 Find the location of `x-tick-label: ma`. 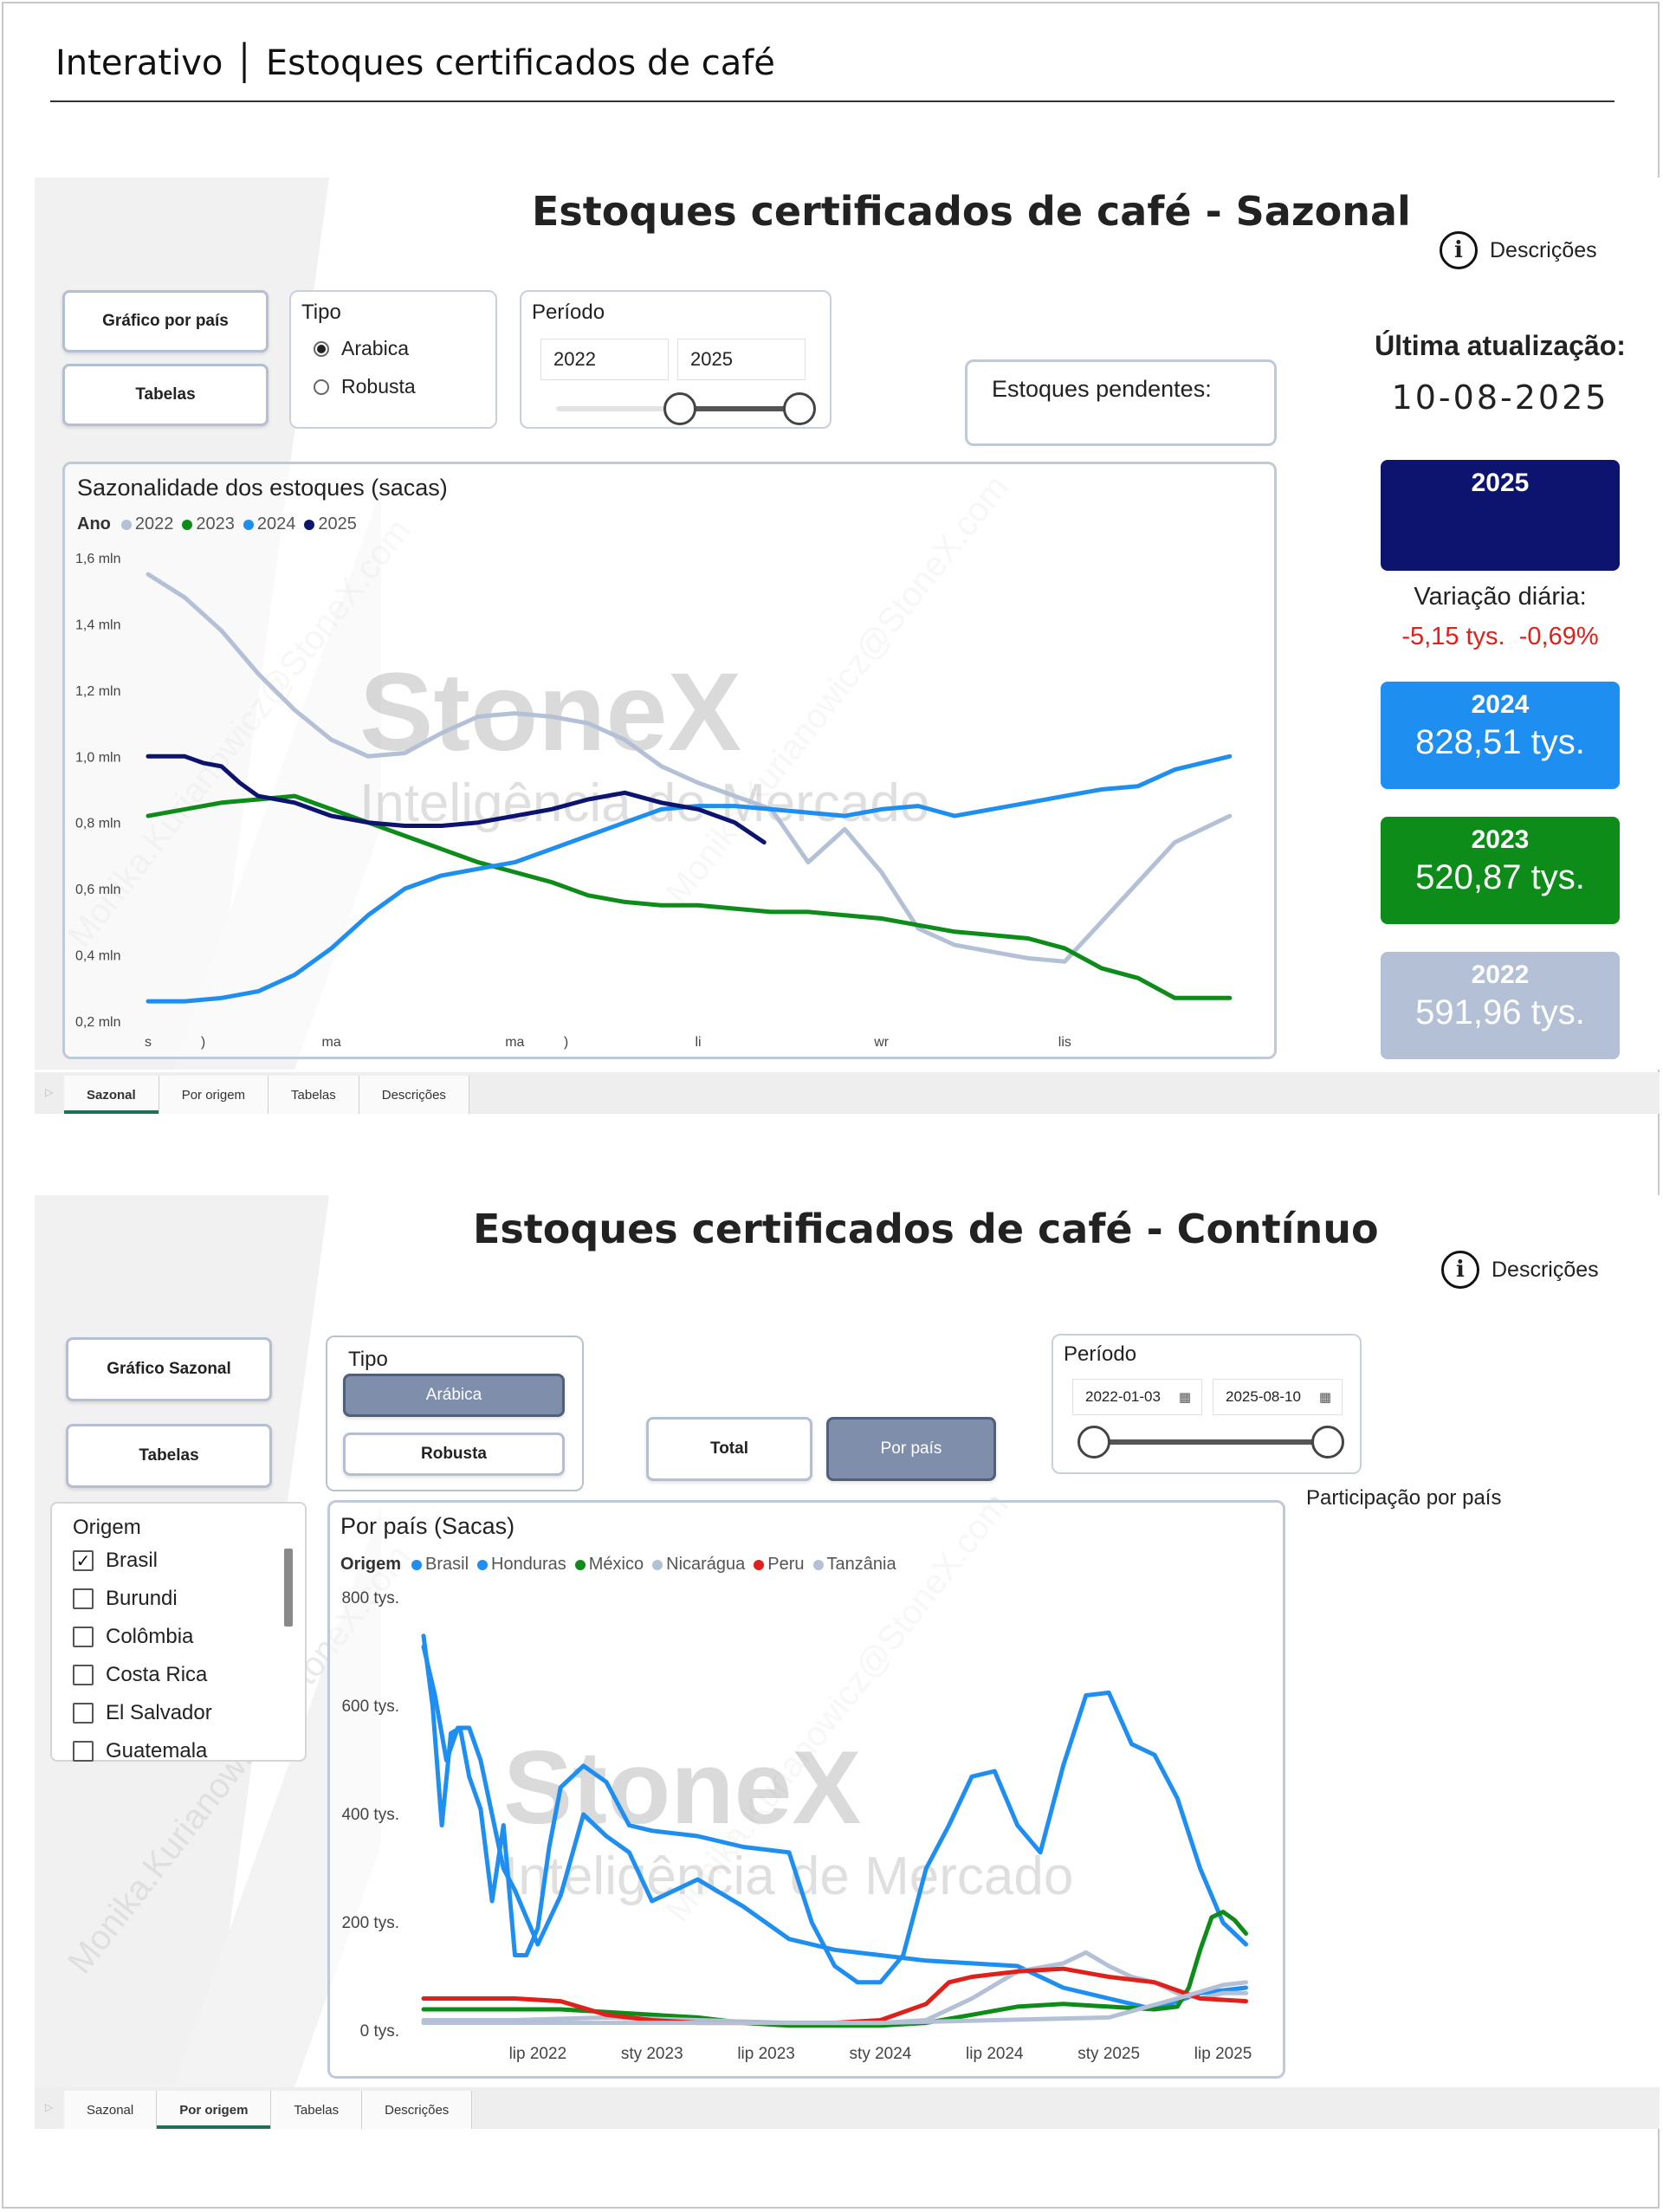

x-tick-label: ma is located at coordinates (514, 1042).